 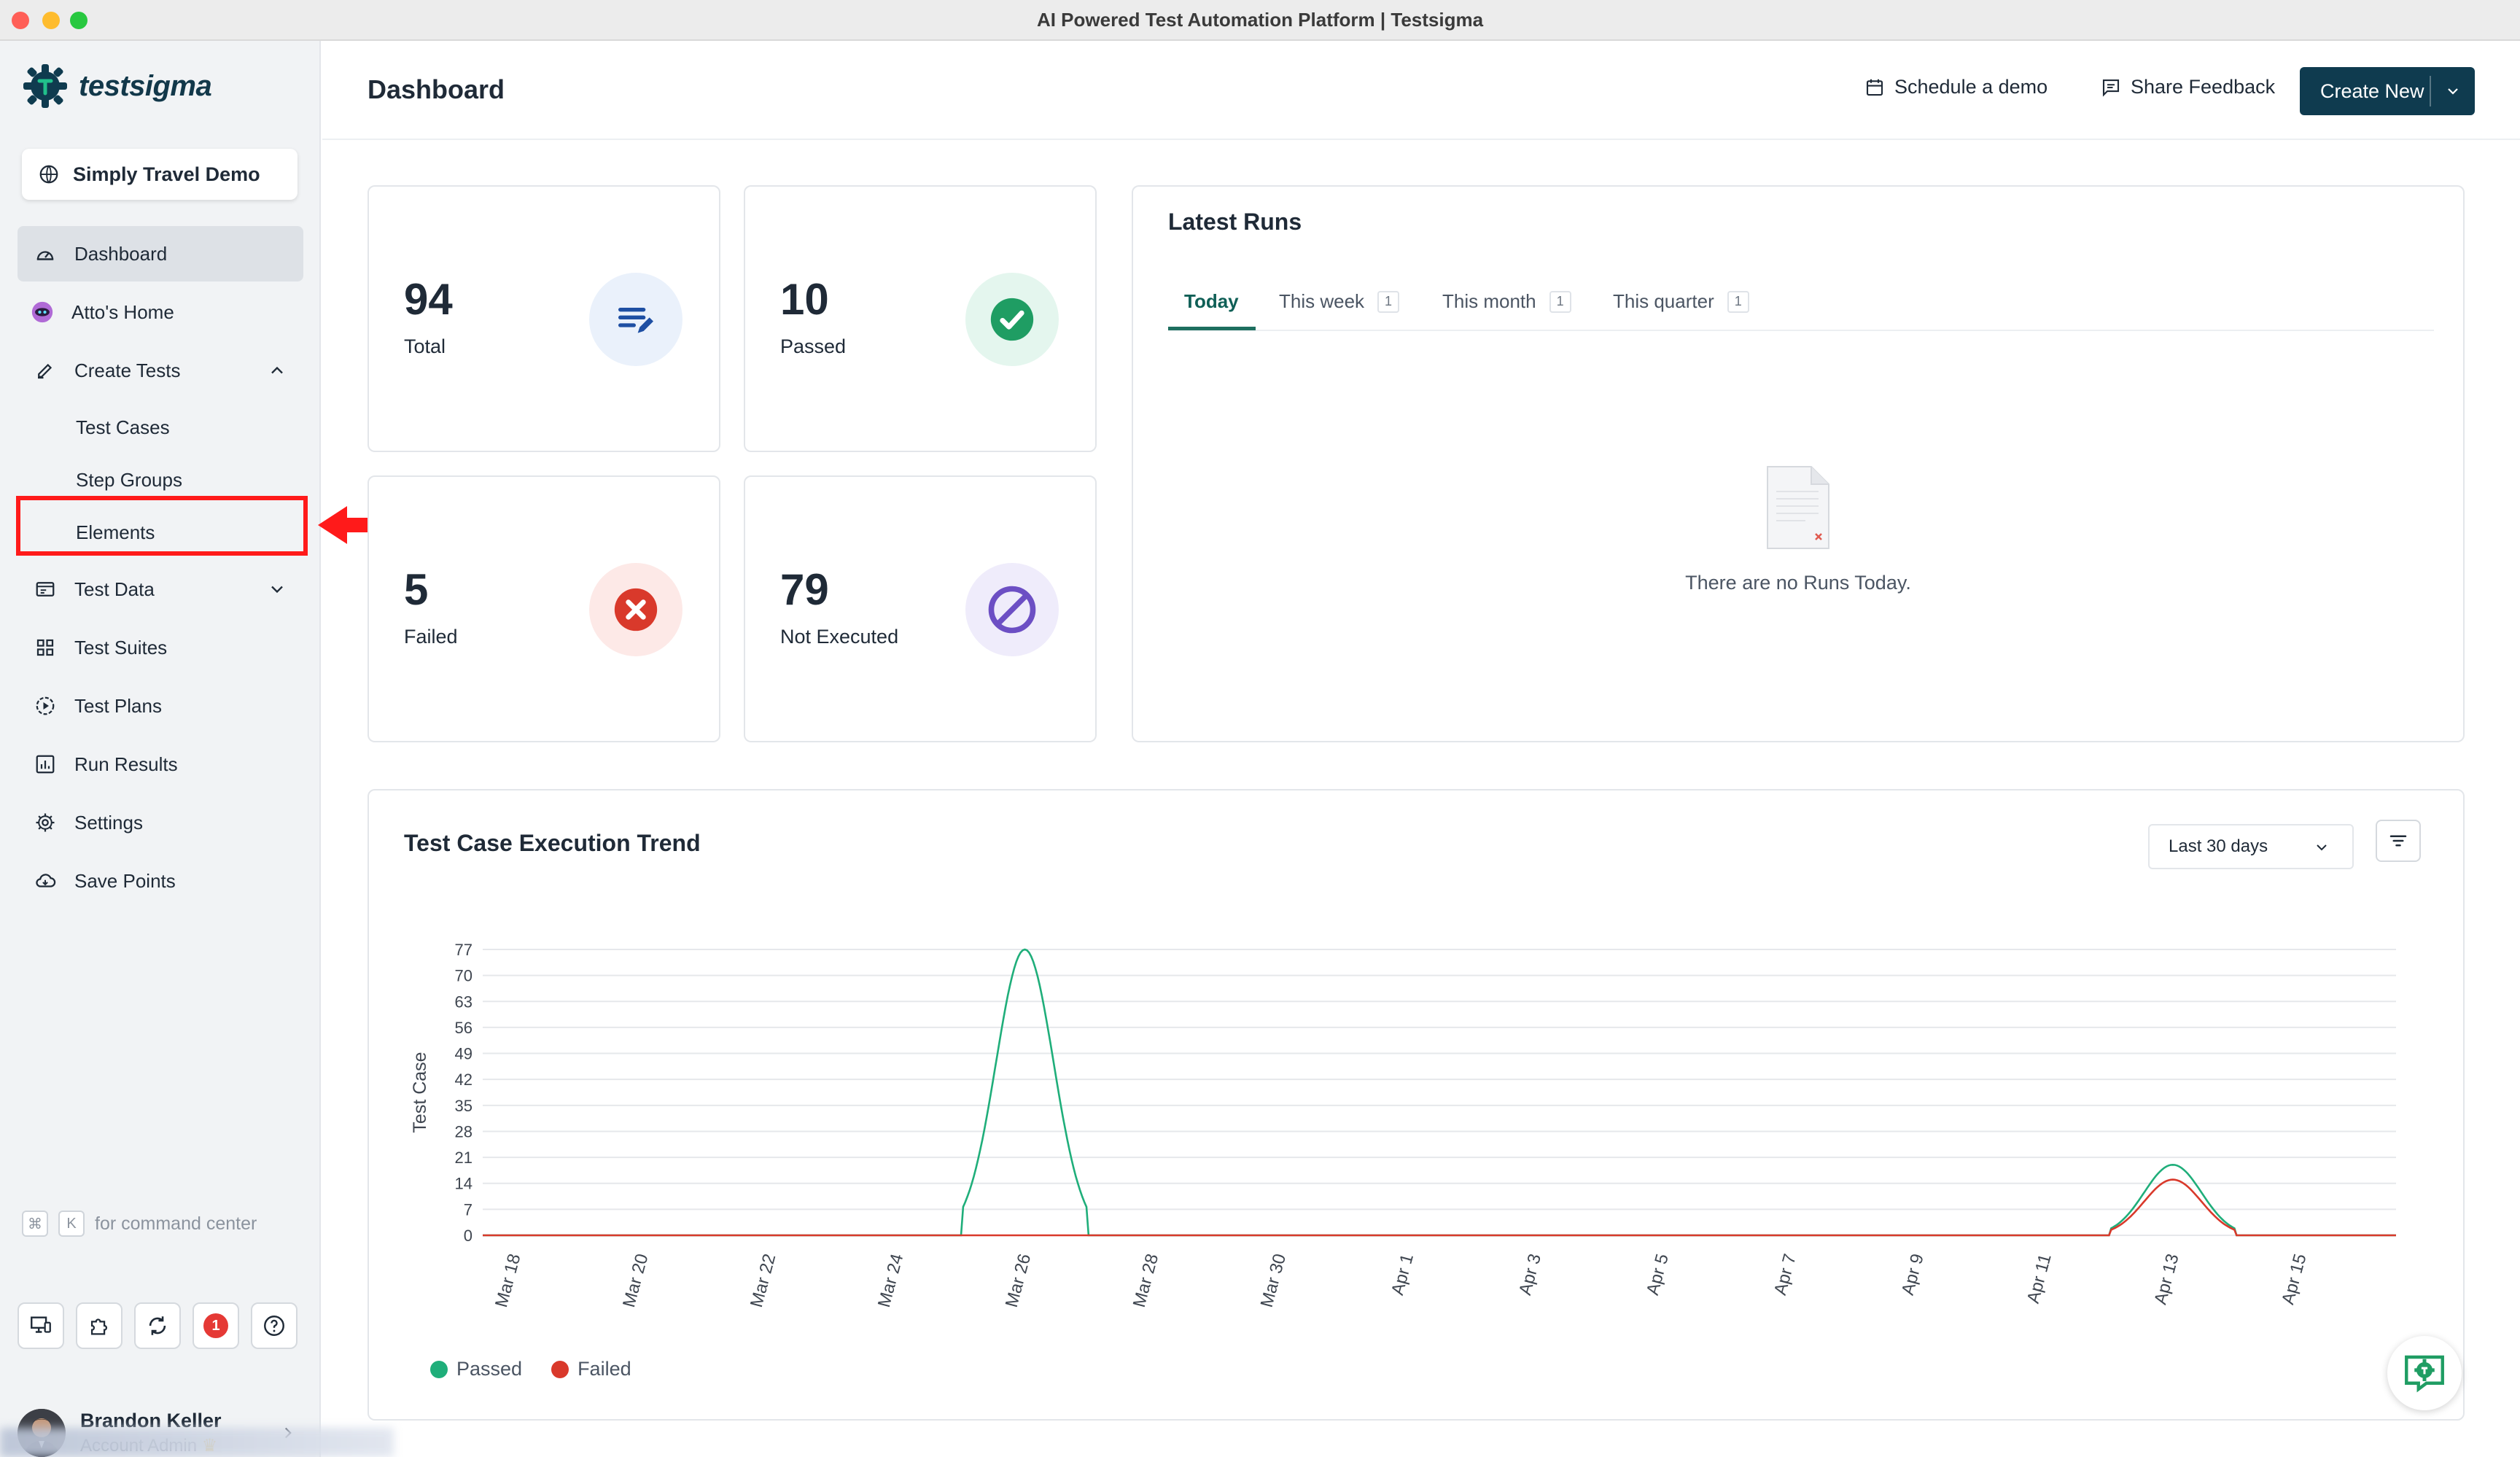 I want to click on assistant-icon, so click(x=2424, y=1374).